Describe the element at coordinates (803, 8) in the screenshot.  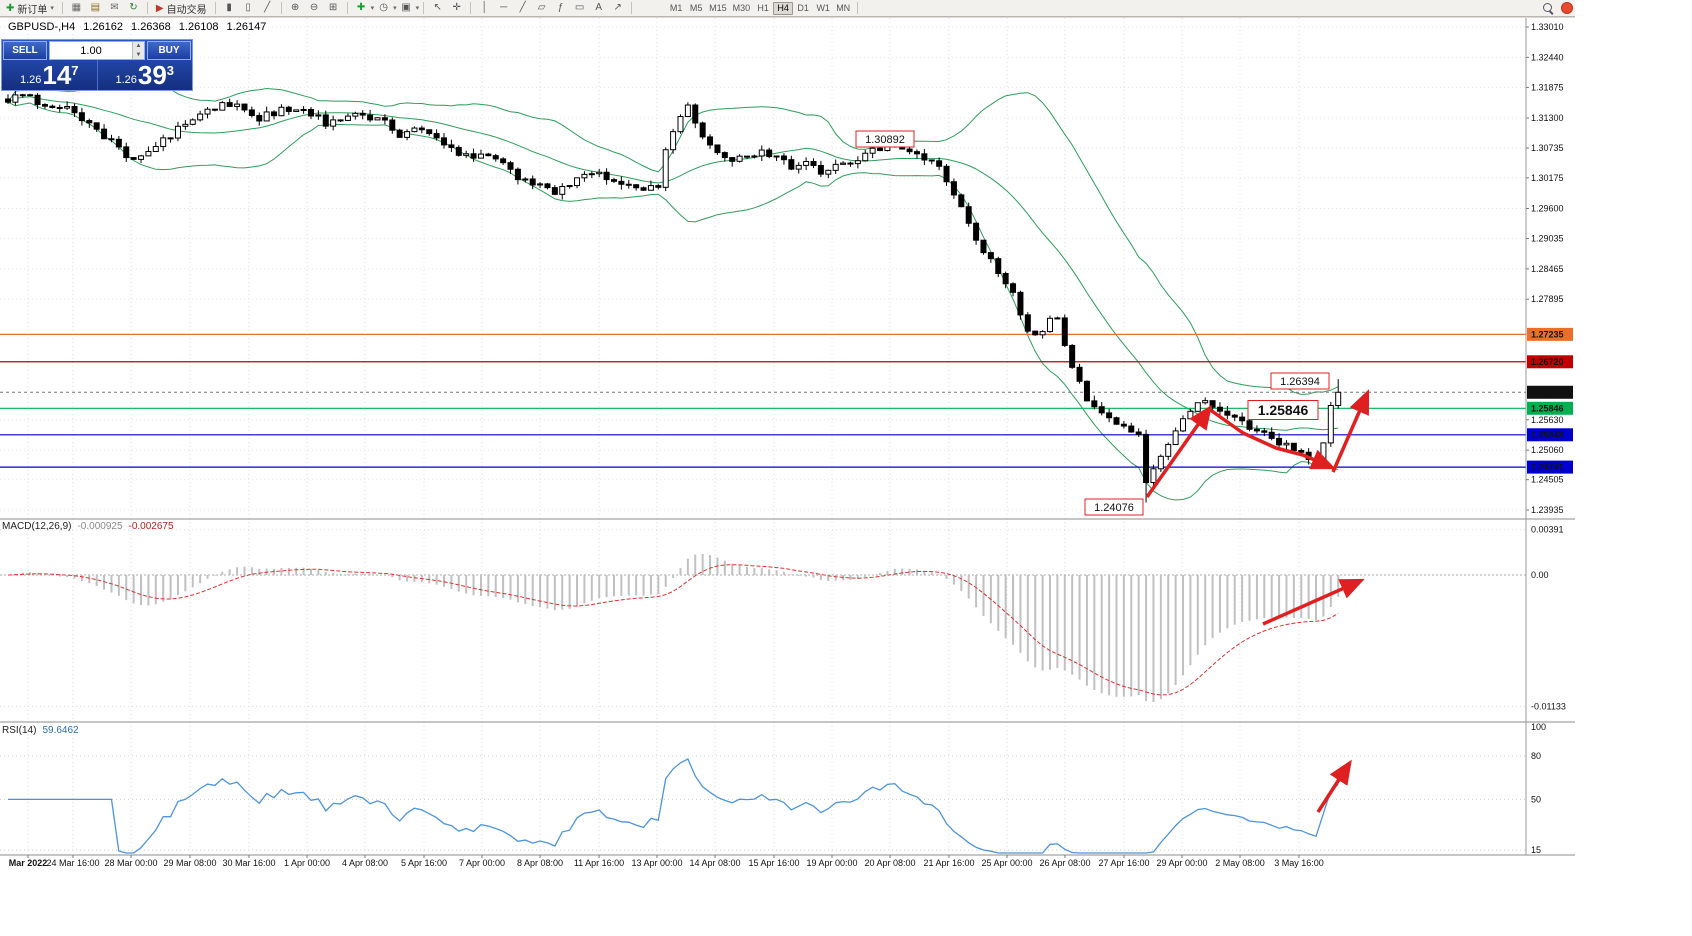
I see `timeframe-d1: D1` at that location.